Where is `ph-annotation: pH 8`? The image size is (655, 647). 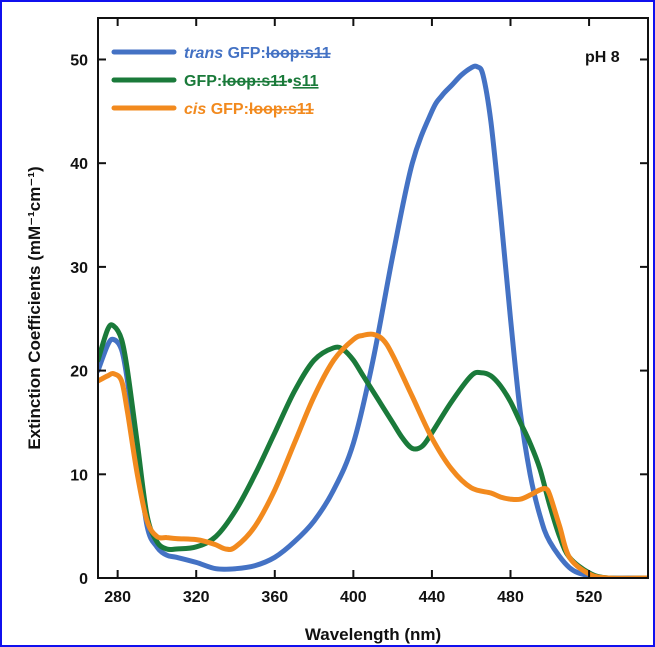 ph-annotation: pH 8 is located at coordinates (602, 57).